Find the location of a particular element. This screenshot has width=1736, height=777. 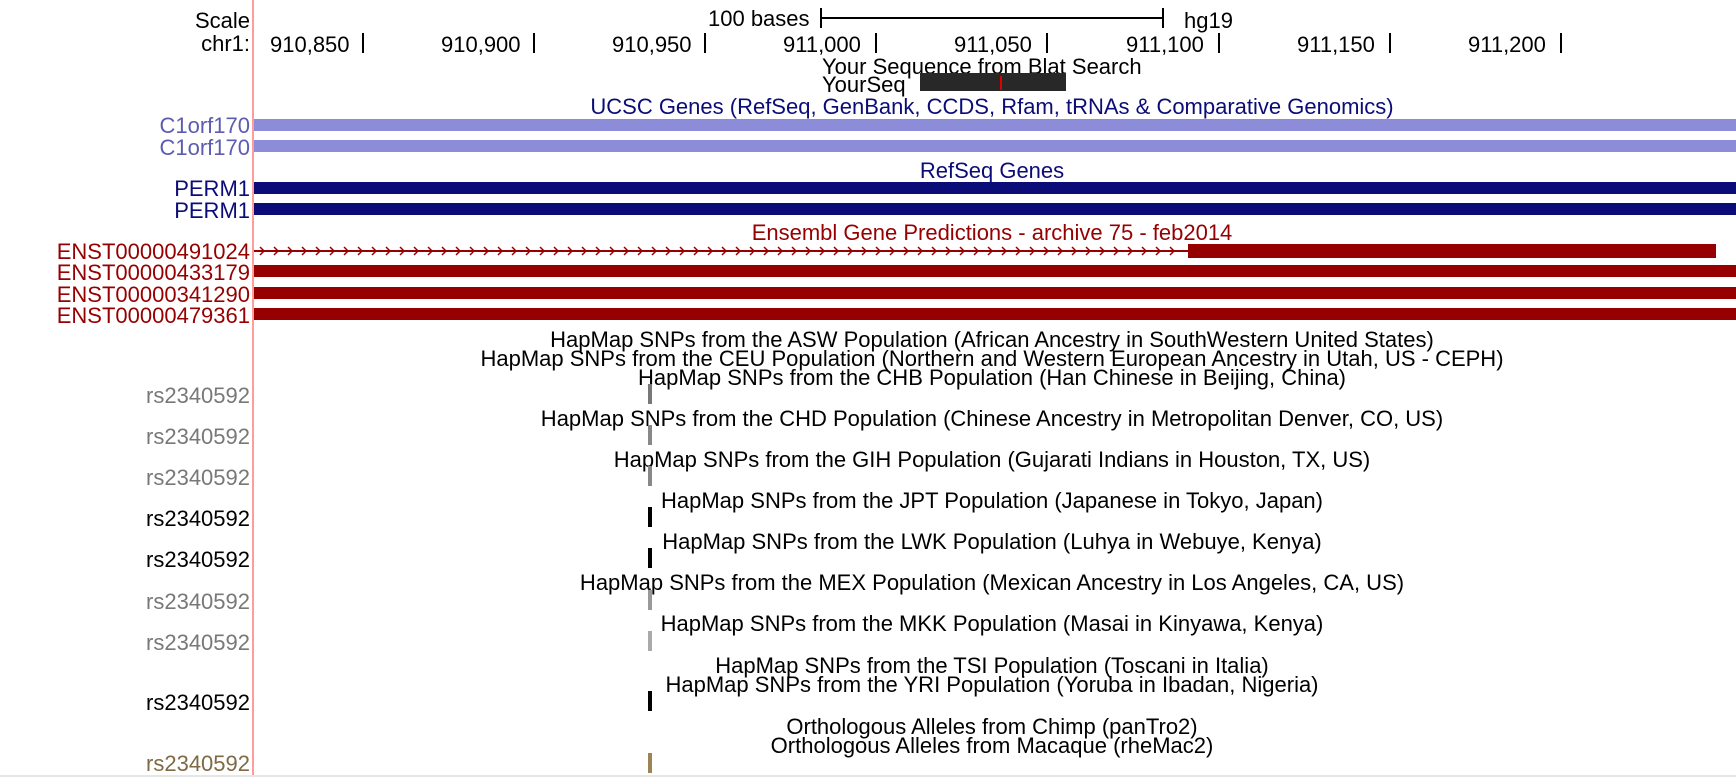

refseq-gene-label-1: PERM1 is located at coordinates (212, 188).